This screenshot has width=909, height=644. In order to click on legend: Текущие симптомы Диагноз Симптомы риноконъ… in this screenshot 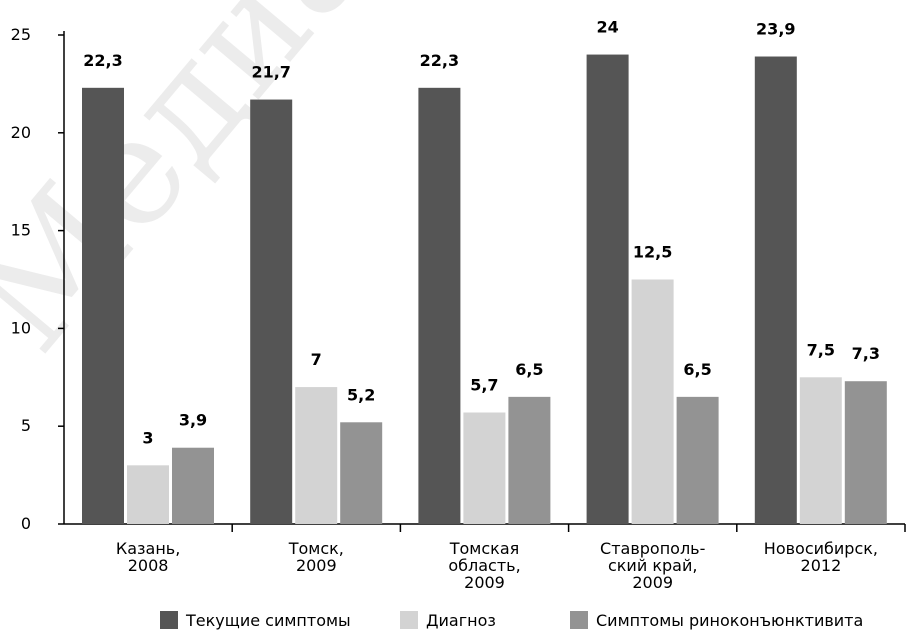, I will do `click(511, 620)`.